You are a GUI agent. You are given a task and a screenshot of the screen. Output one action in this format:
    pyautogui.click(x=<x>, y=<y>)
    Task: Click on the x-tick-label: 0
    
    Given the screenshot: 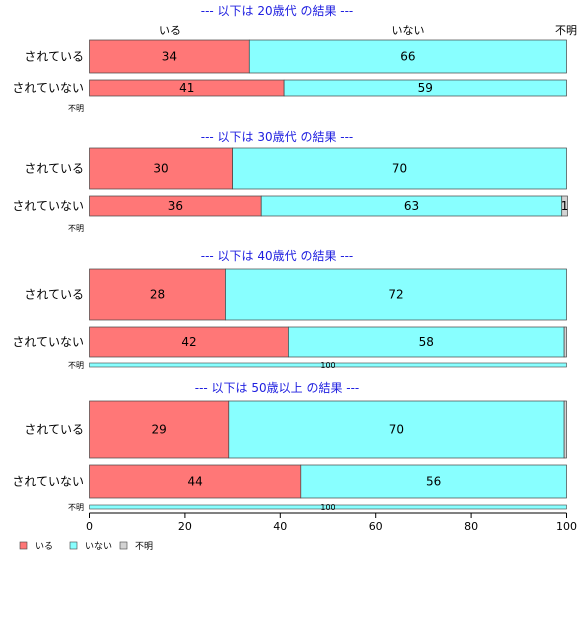 What is the action you would take?
    pyautogui.click(x=89, y=526)
    